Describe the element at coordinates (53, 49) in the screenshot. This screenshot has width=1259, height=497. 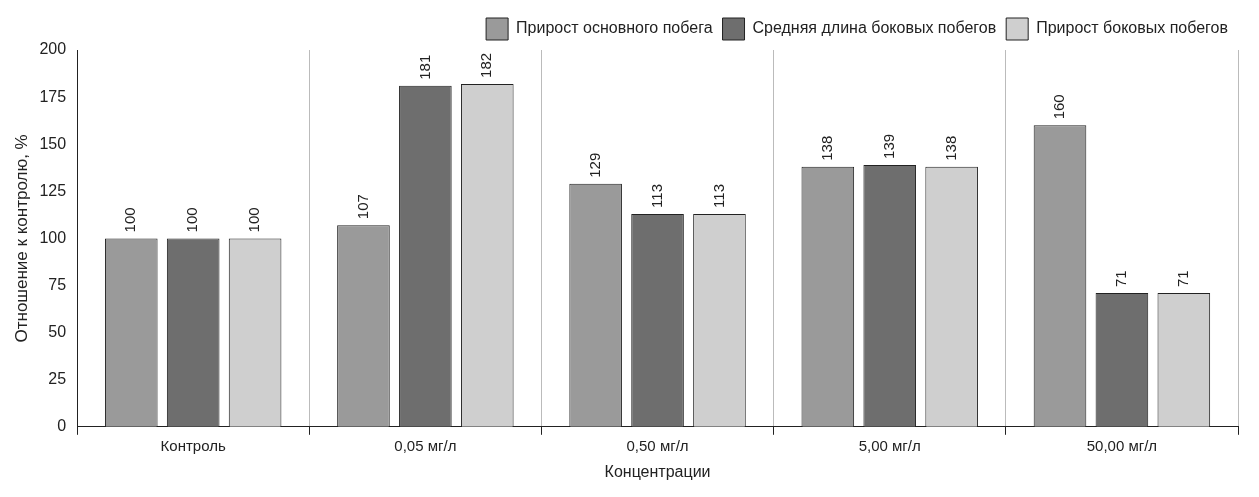
I see `y-tick-label: 200` at that location.